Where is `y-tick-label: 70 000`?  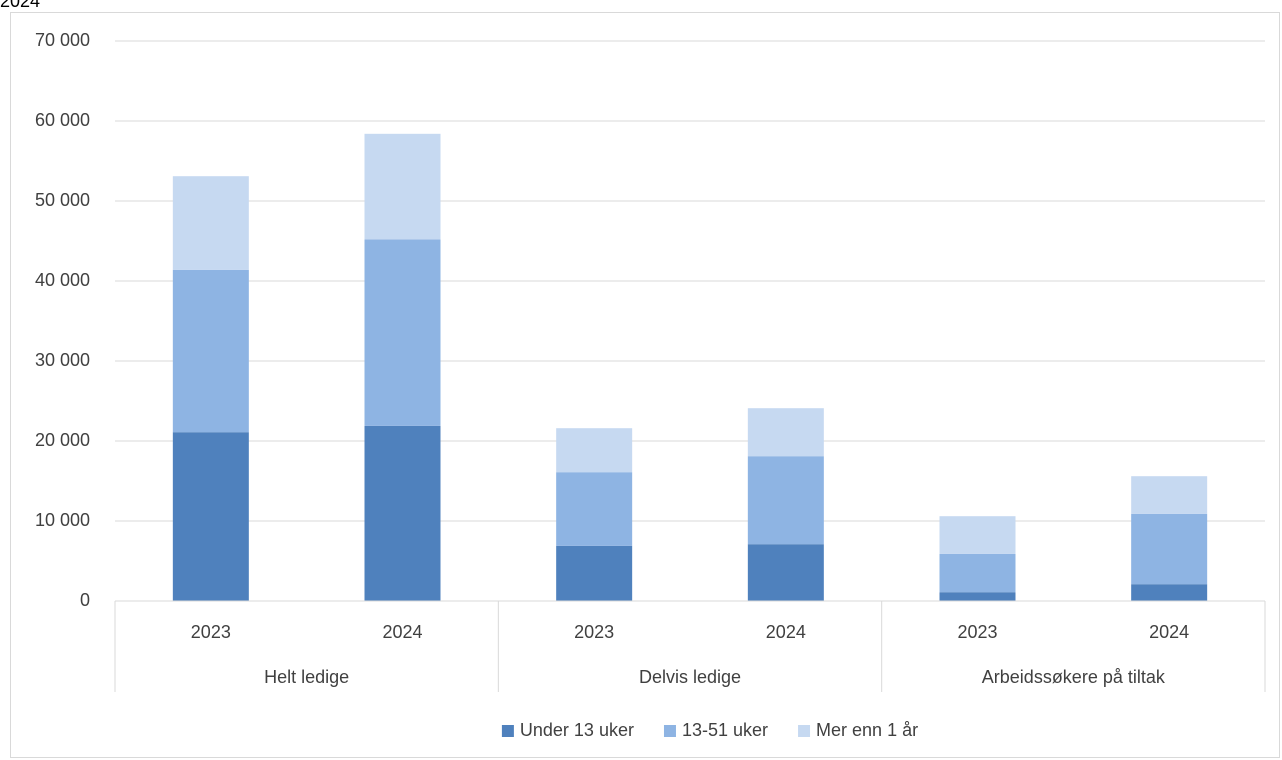 y-tick-label: 70 000 is located at coordinates (62, 40).